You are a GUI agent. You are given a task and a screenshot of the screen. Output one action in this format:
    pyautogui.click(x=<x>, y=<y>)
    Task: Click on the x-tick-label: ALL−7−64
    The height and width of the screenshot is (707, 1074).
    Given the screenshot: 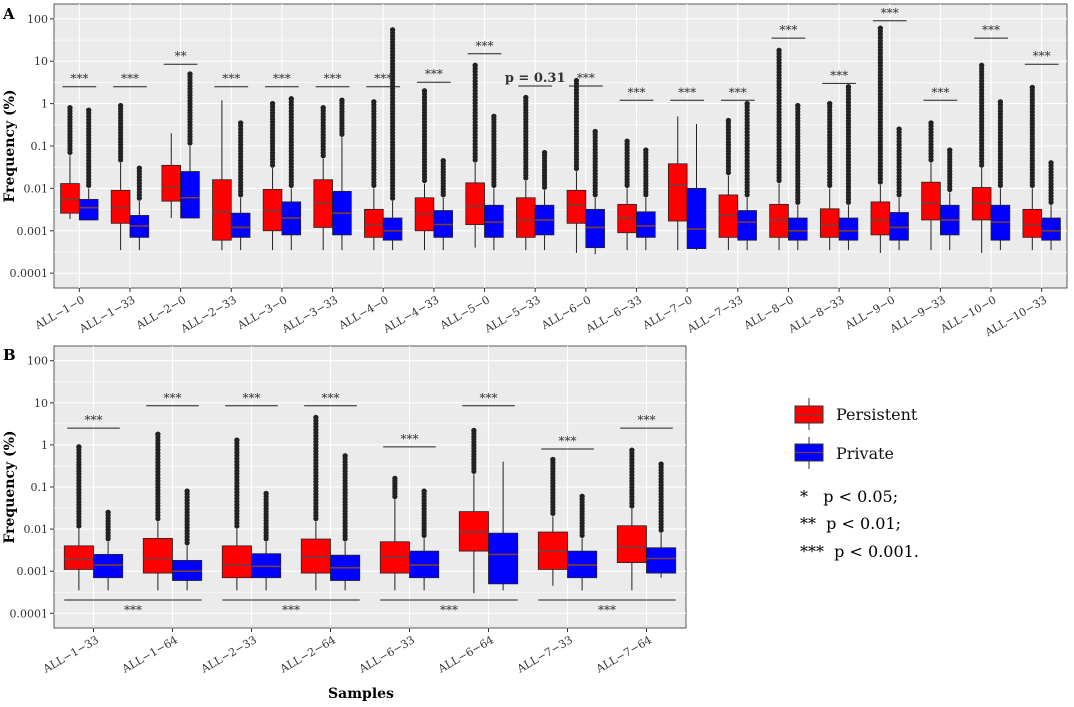 What is the action you would take?
    pyautogui.click(x=623, y=654)
    